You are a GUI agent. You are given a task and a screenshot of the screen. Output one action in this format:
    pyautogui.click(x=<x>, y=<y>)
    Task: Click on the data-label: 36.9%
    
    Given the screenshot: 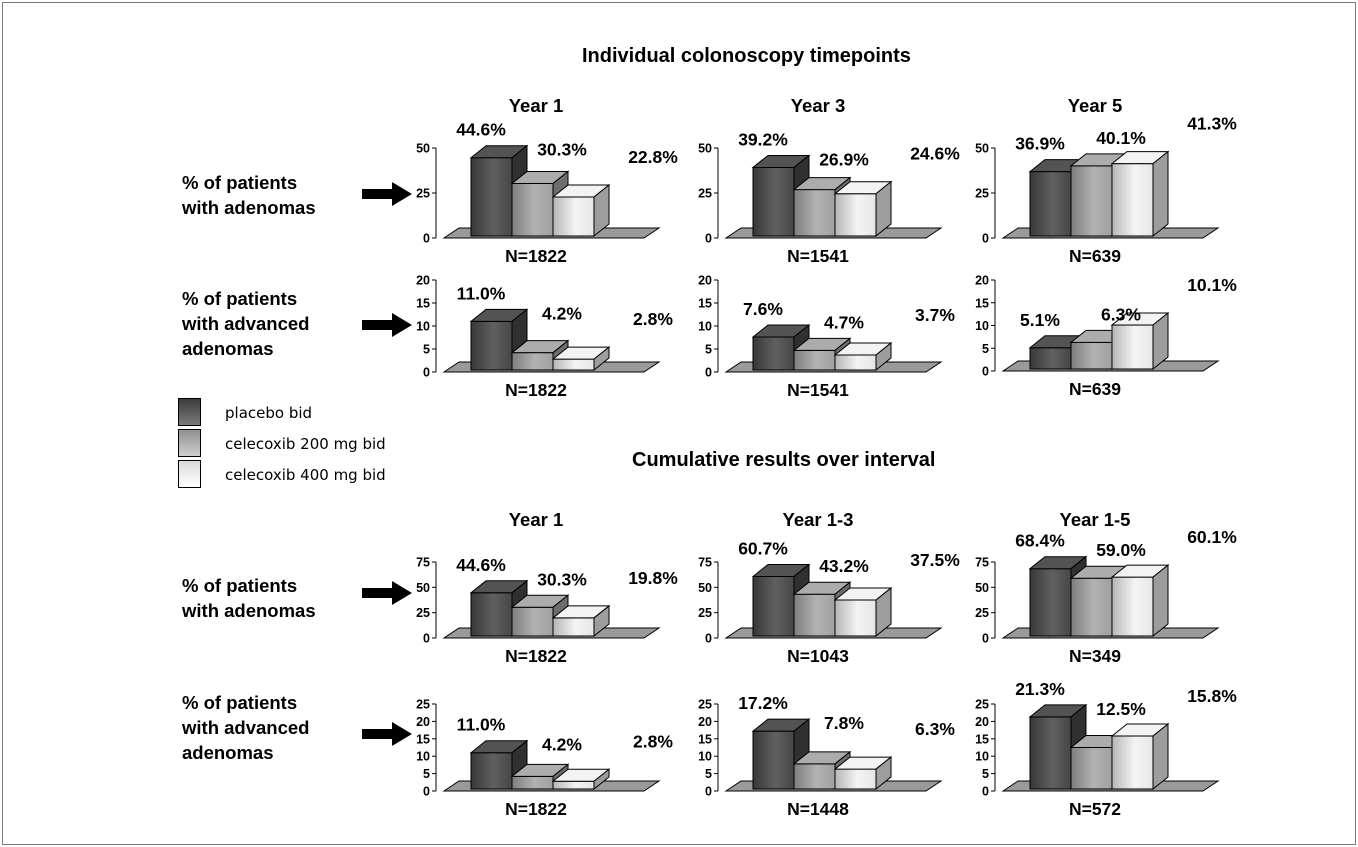 What is the action you would take?
    pyautogui.click(x=1040, y=144)
    